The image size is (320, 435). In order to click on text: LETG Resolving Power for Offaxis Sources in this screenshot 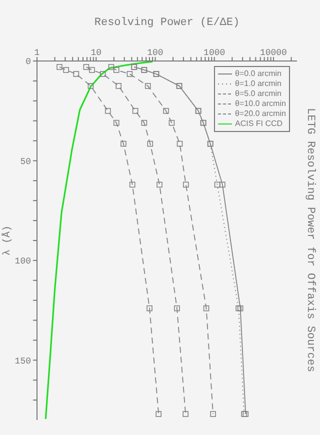, I will do `click(310, 240)`.